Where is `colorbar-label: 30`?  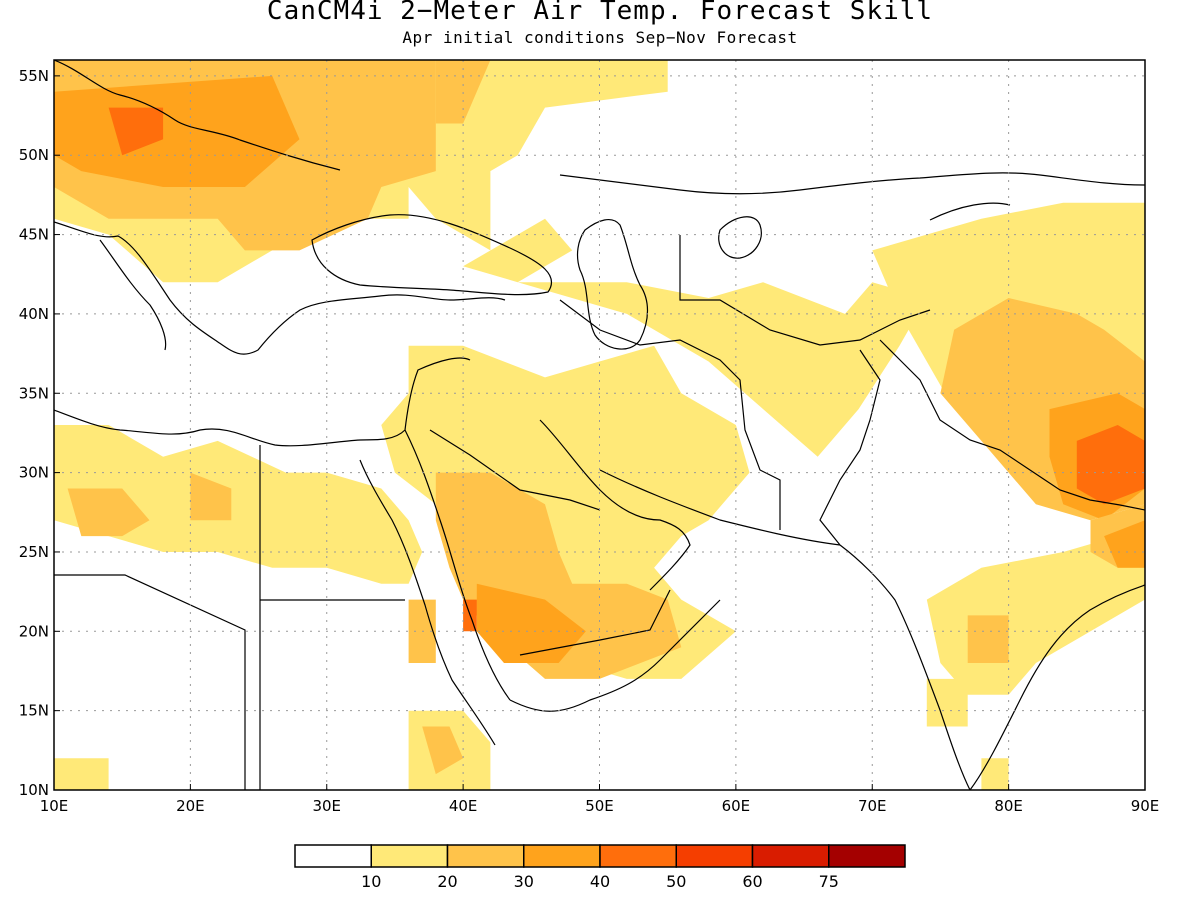
colorbar-label: 30 is located at coordinates (524, 881).